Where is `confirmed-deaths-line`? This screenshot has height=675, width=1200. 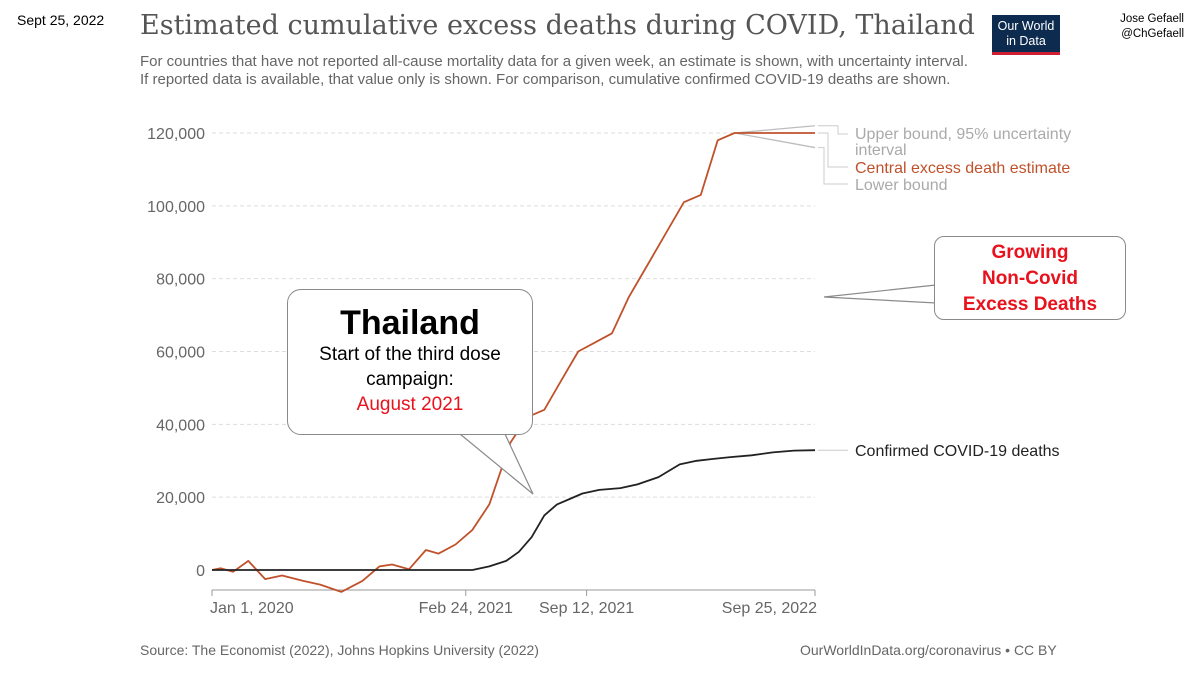 confirmed-deaths-line is located at coordinates (514, 510).